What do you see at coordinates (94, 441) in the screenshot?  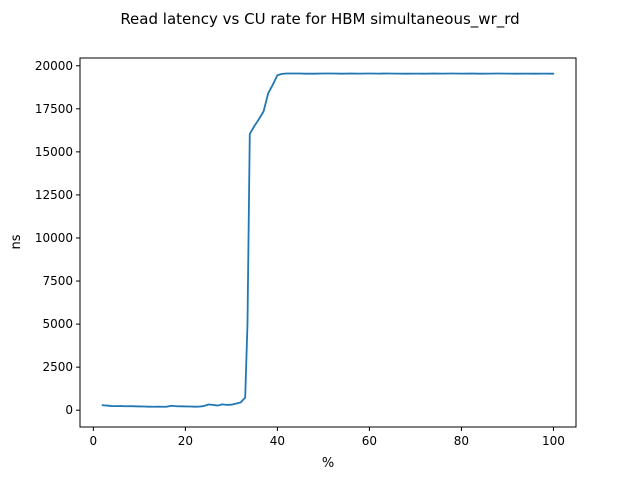 I see `x-tick-label: 0` at bounding box center [94, 441].